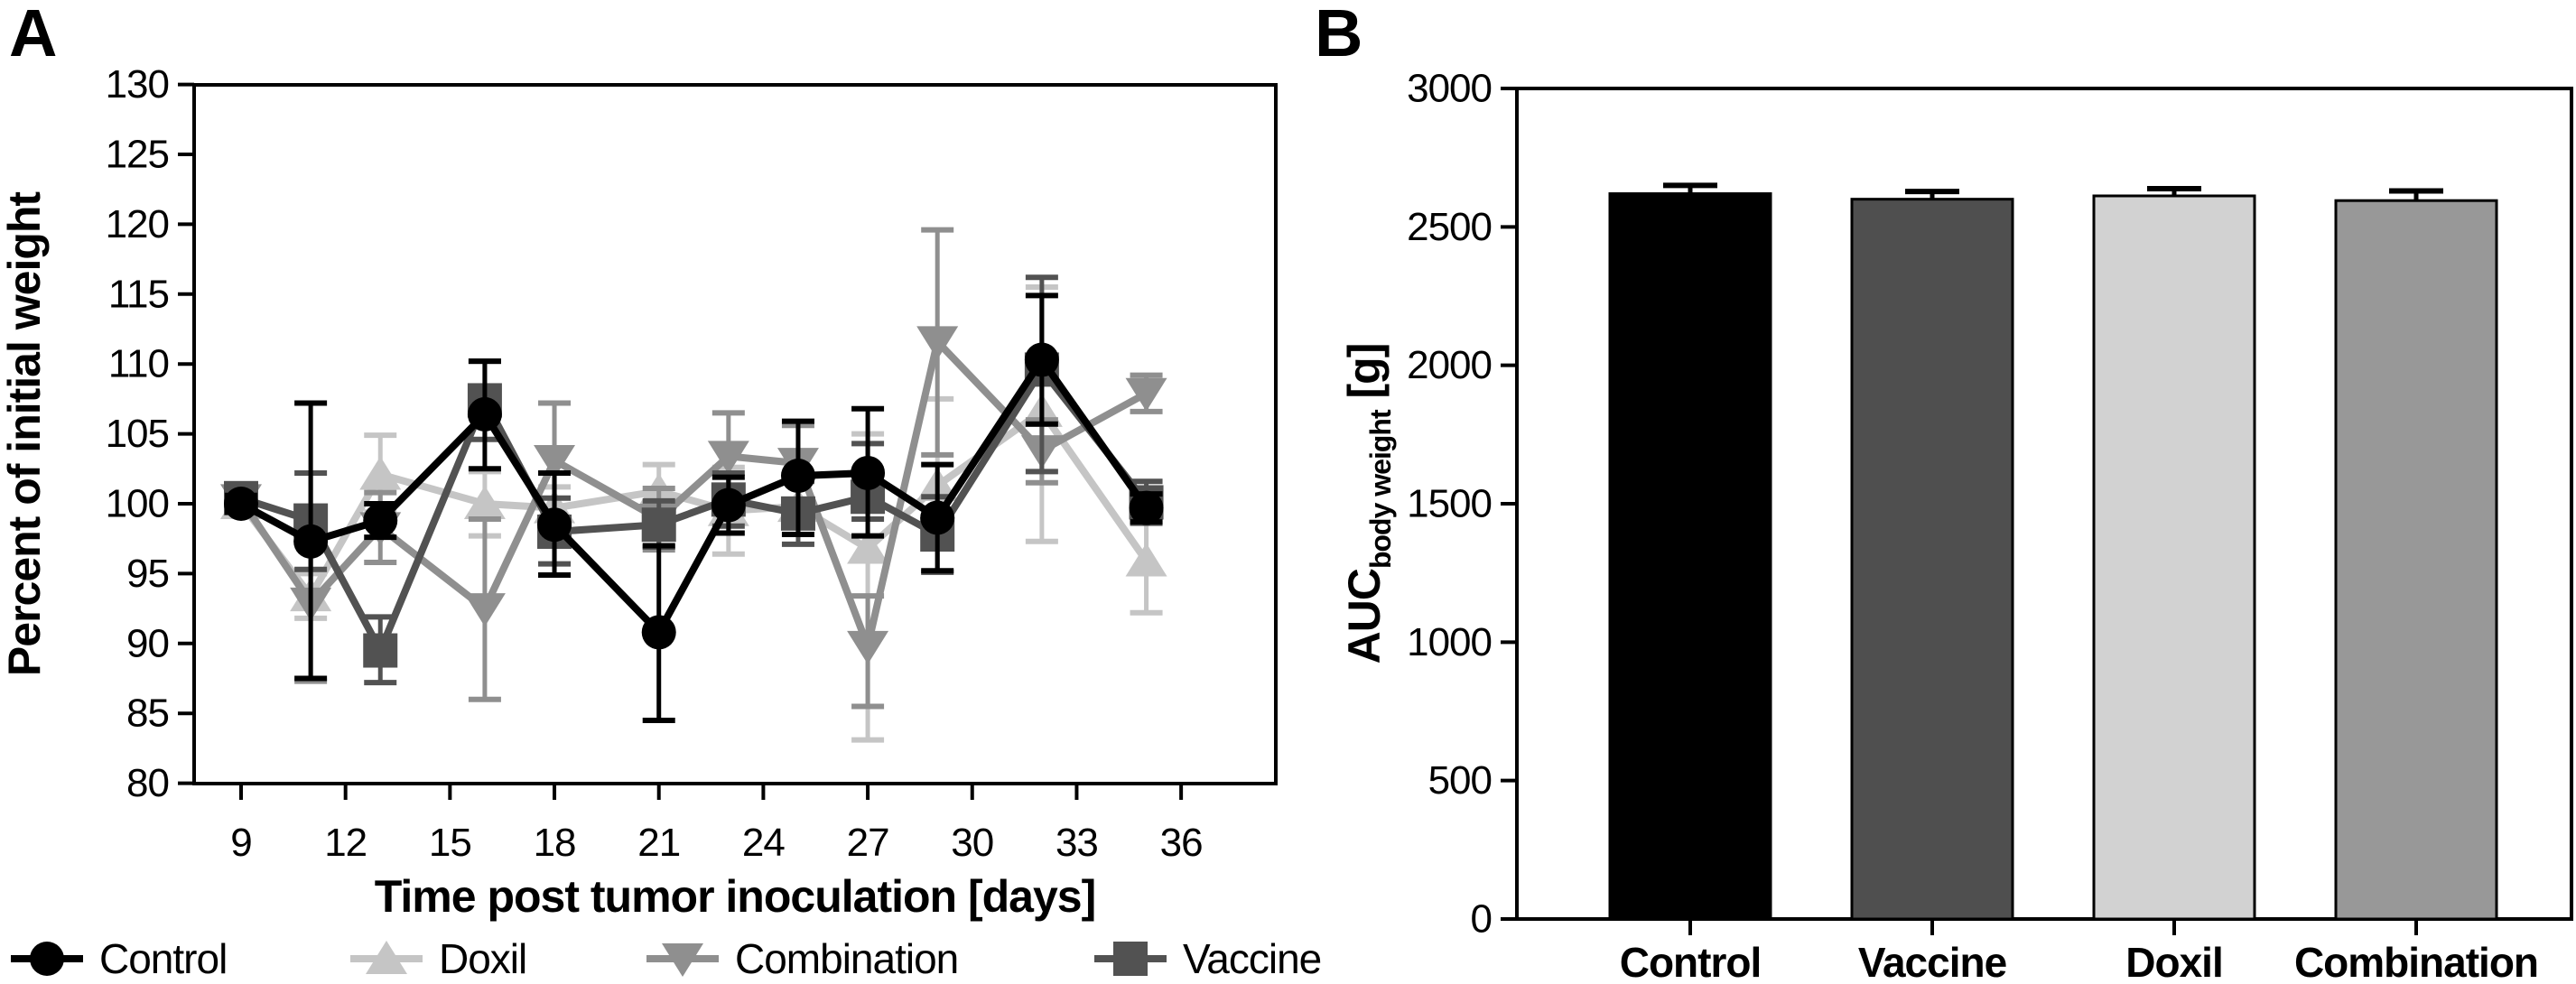 Image resolution: width=2576 pixels, height=984 pixels. I want to click on legend-item-vaccine: Vaccine, so click(1208, 958).